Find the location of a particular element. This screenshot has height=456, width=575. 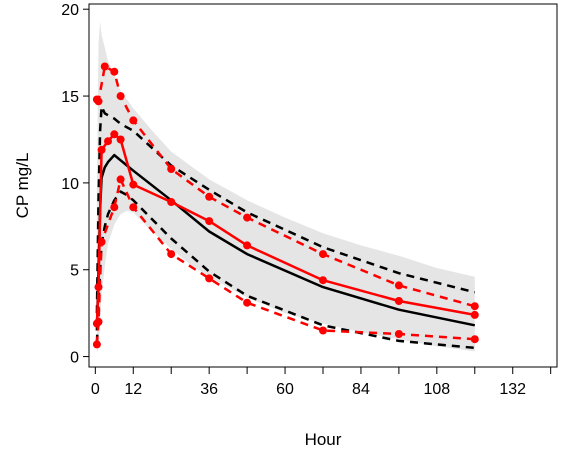

x-tick-label: 36 is located at coordinates (209, 389).